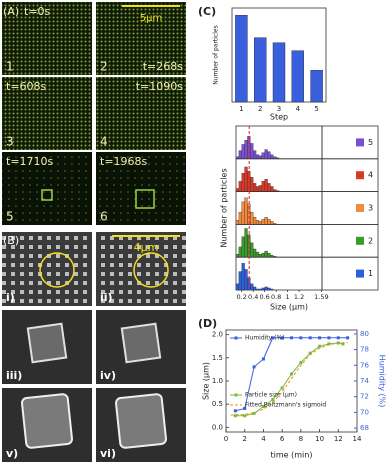  I want to click on x-tick-label: 8, so click(301, 439).